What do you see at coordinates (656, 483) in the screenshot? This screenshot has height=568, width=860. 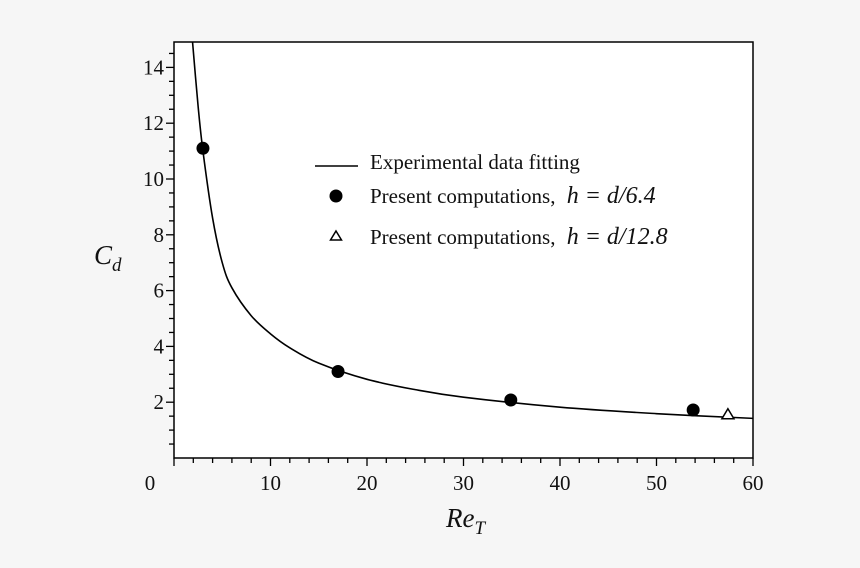 I see `x-tick-label: 50` at bounding box center [656, 483].